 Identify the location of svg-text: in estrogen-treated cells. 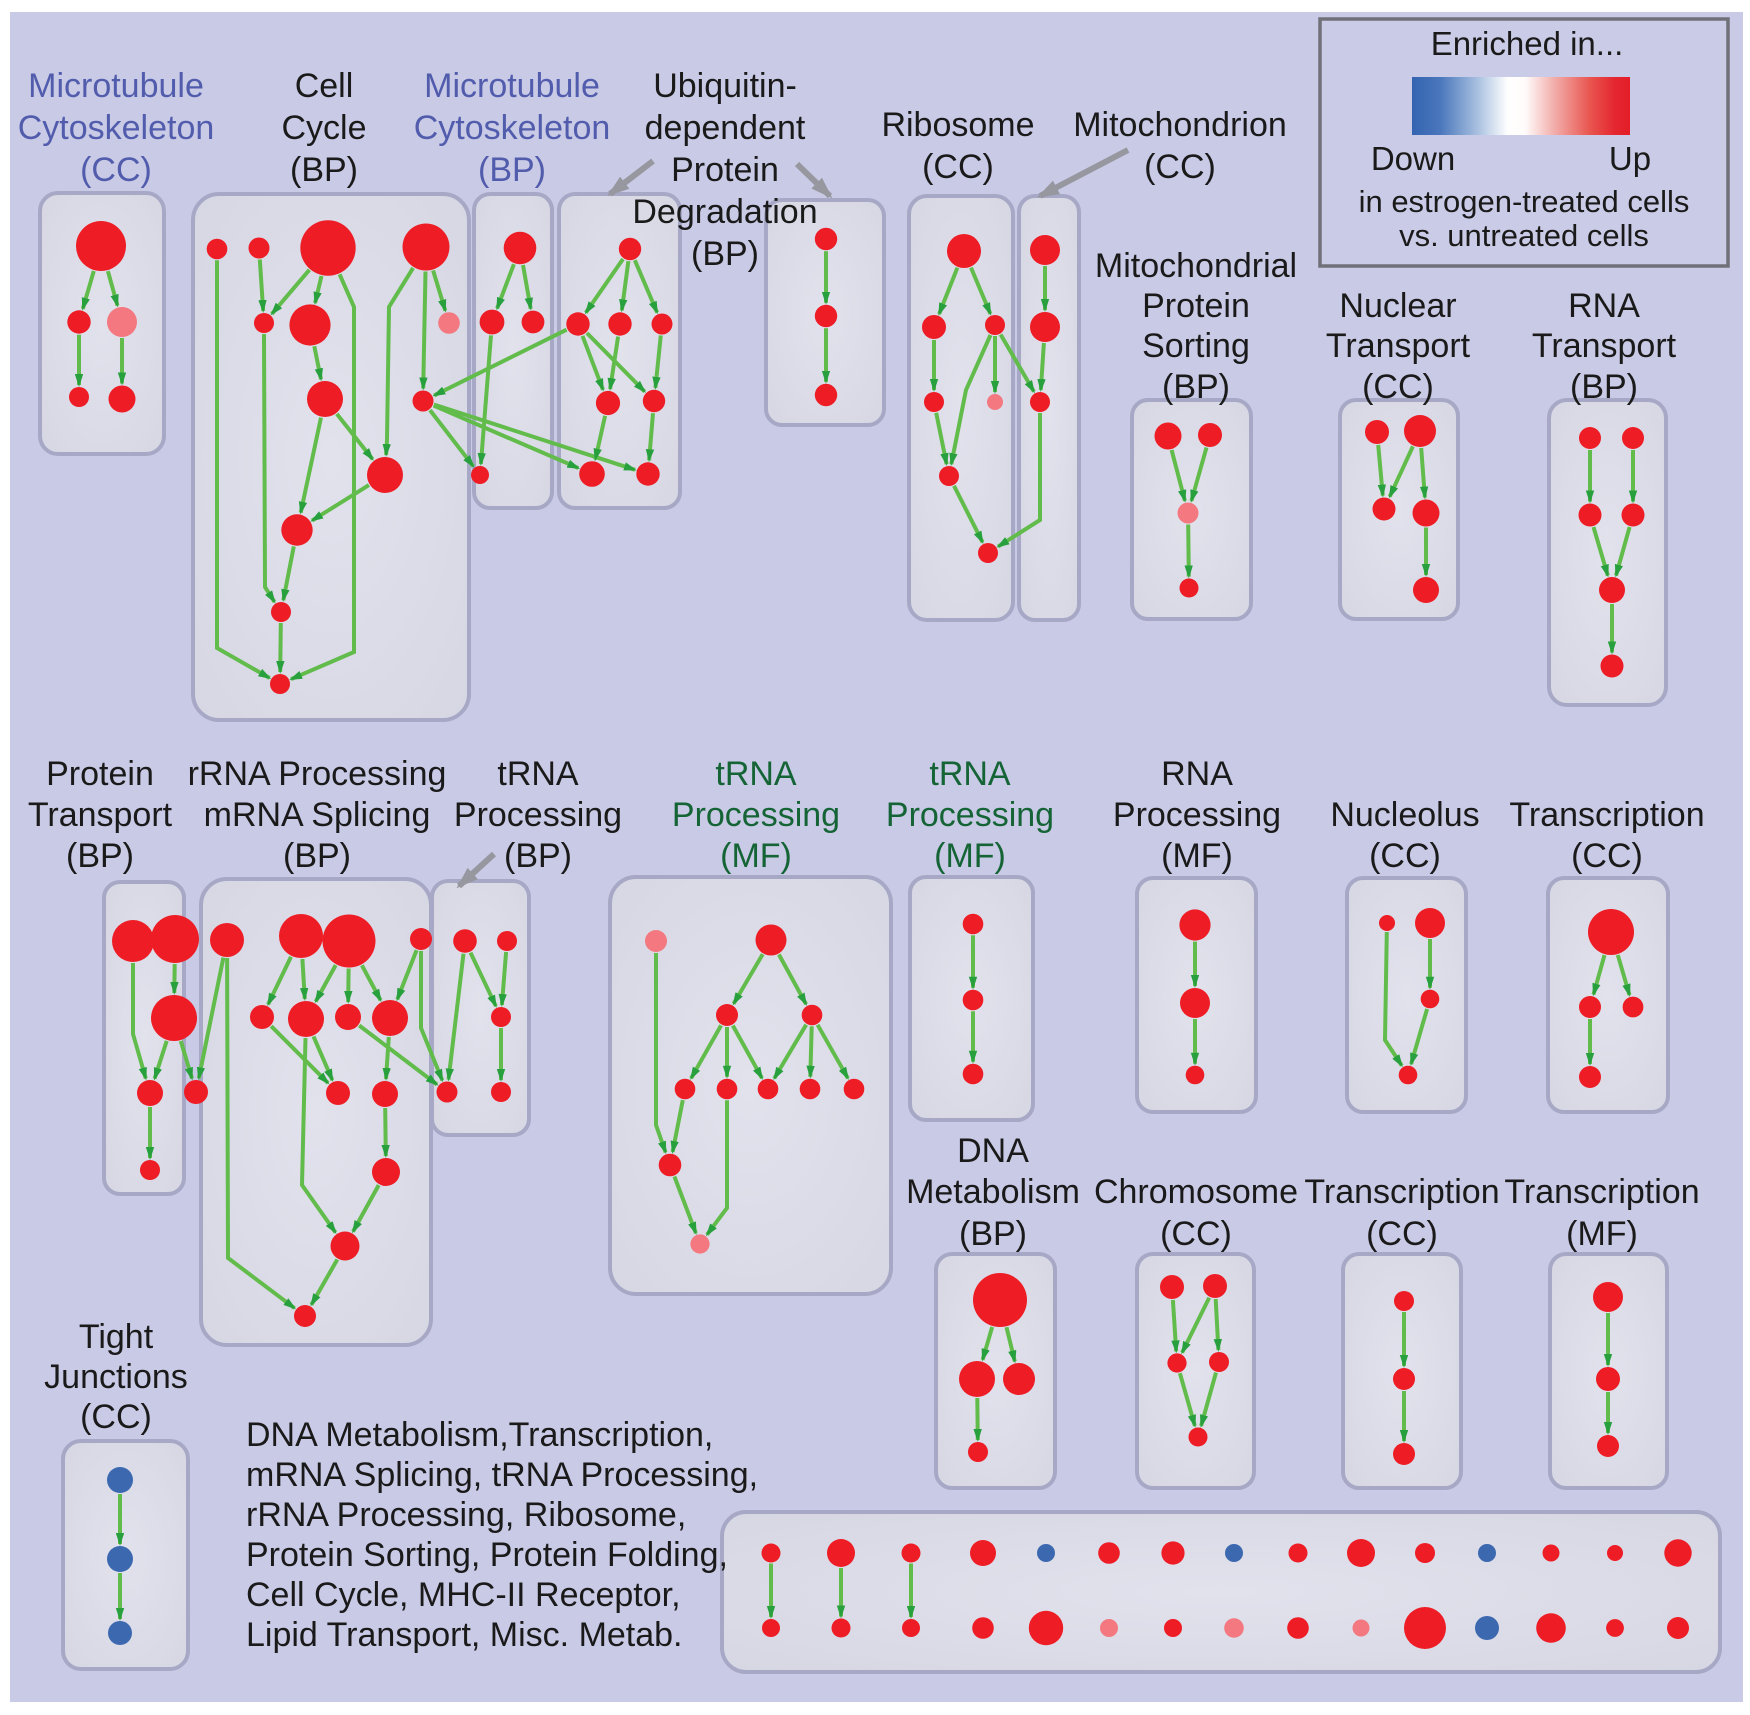
(1524, 201).